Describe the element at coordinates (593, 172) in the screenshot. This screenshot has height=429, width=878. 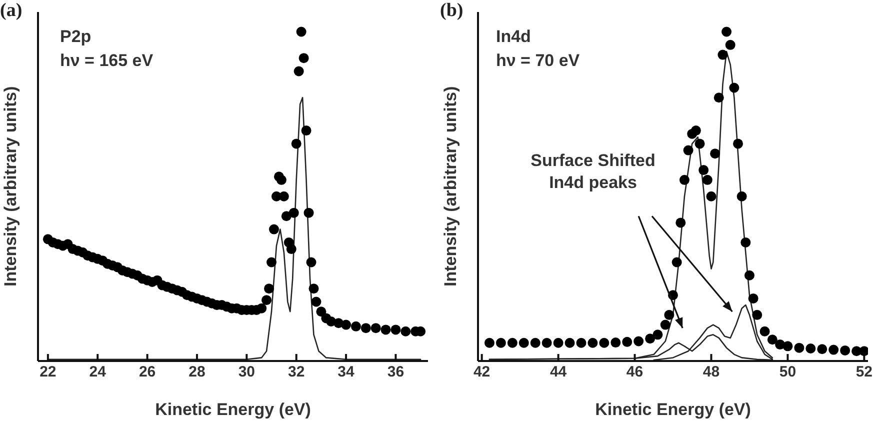
I see `annotation: Surface Shifted In4d peaks` at that location.